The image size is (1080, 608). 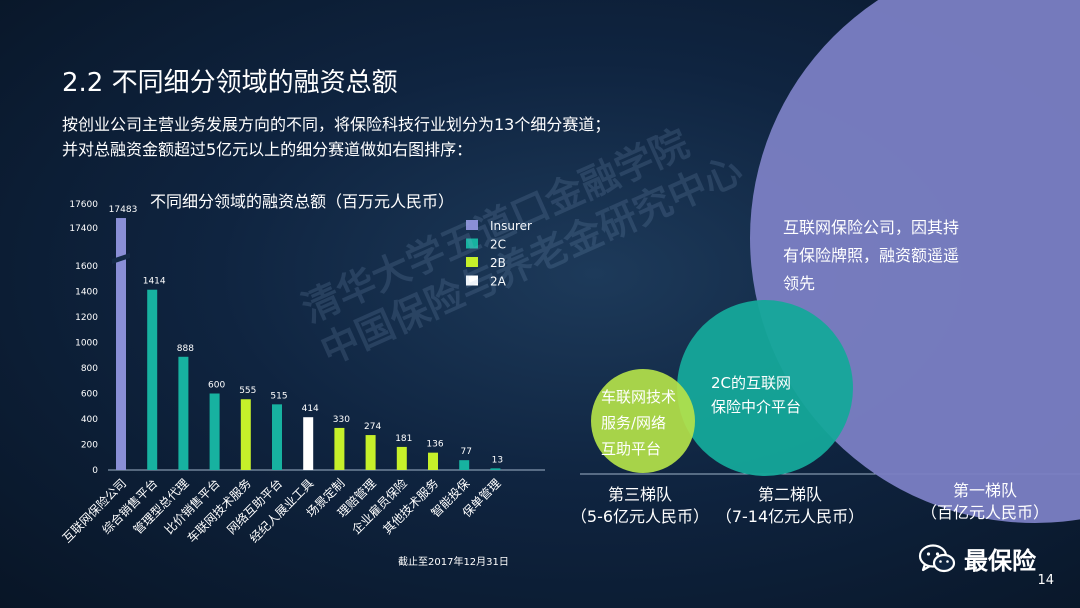 What do you see at coordinates (89, 446) in the screenshot?
I see `y-tick-label: 200` at bounding box center [89, 446].